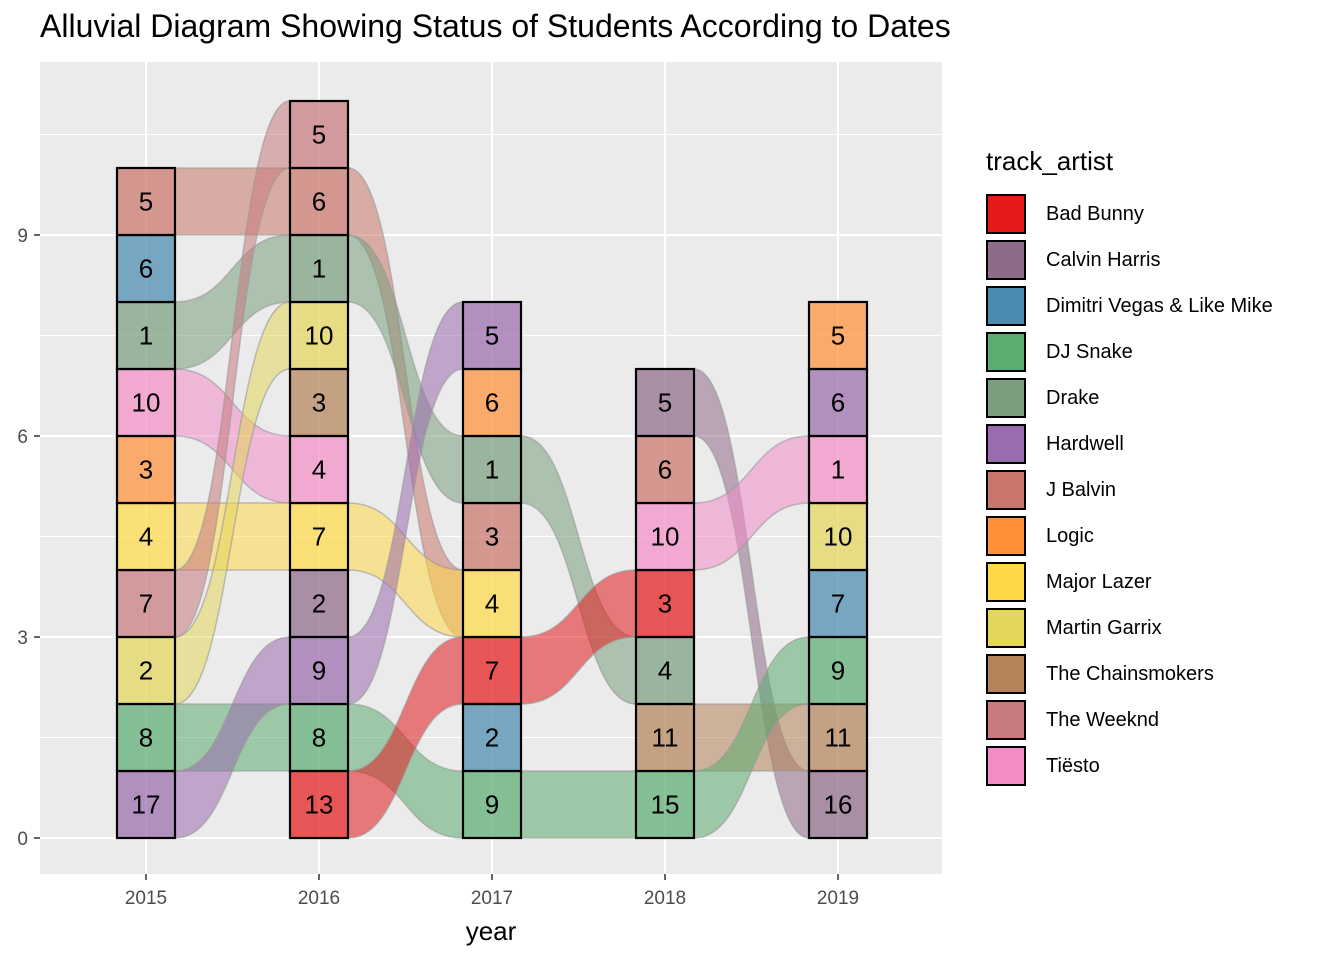 The width and height of the screenshot is (1344, 960). I want to click on legend-item: Logic, so click(1129, 536).